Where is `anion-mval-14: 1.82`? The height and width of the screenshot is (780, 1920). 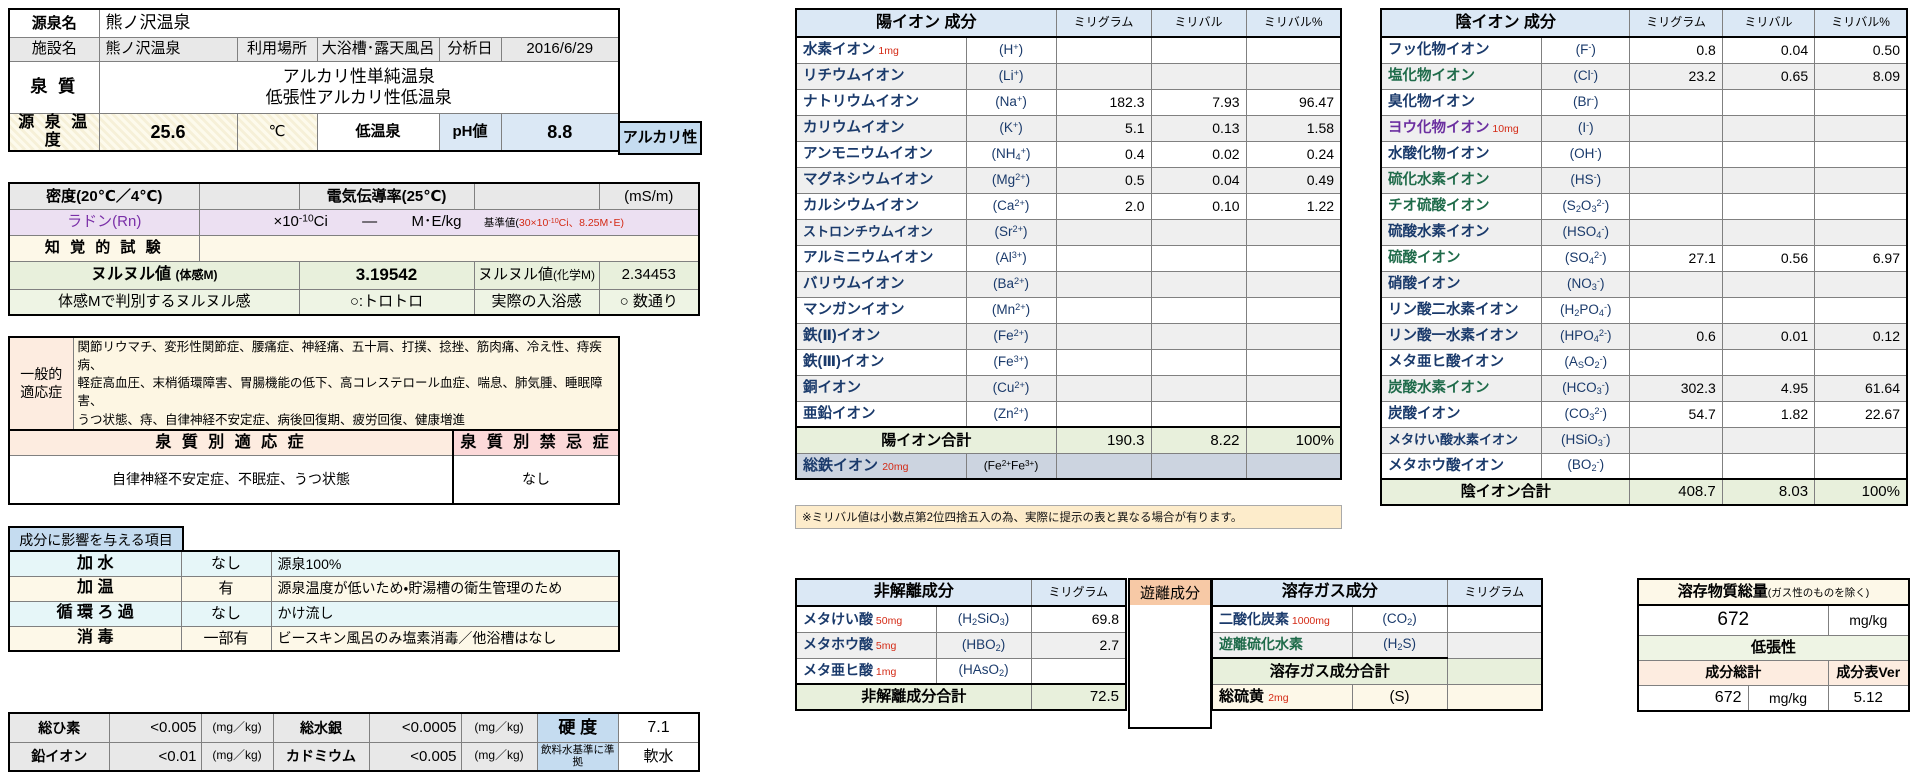
anion-mval-14: 1.82 is located at coordinates (1768, 414).